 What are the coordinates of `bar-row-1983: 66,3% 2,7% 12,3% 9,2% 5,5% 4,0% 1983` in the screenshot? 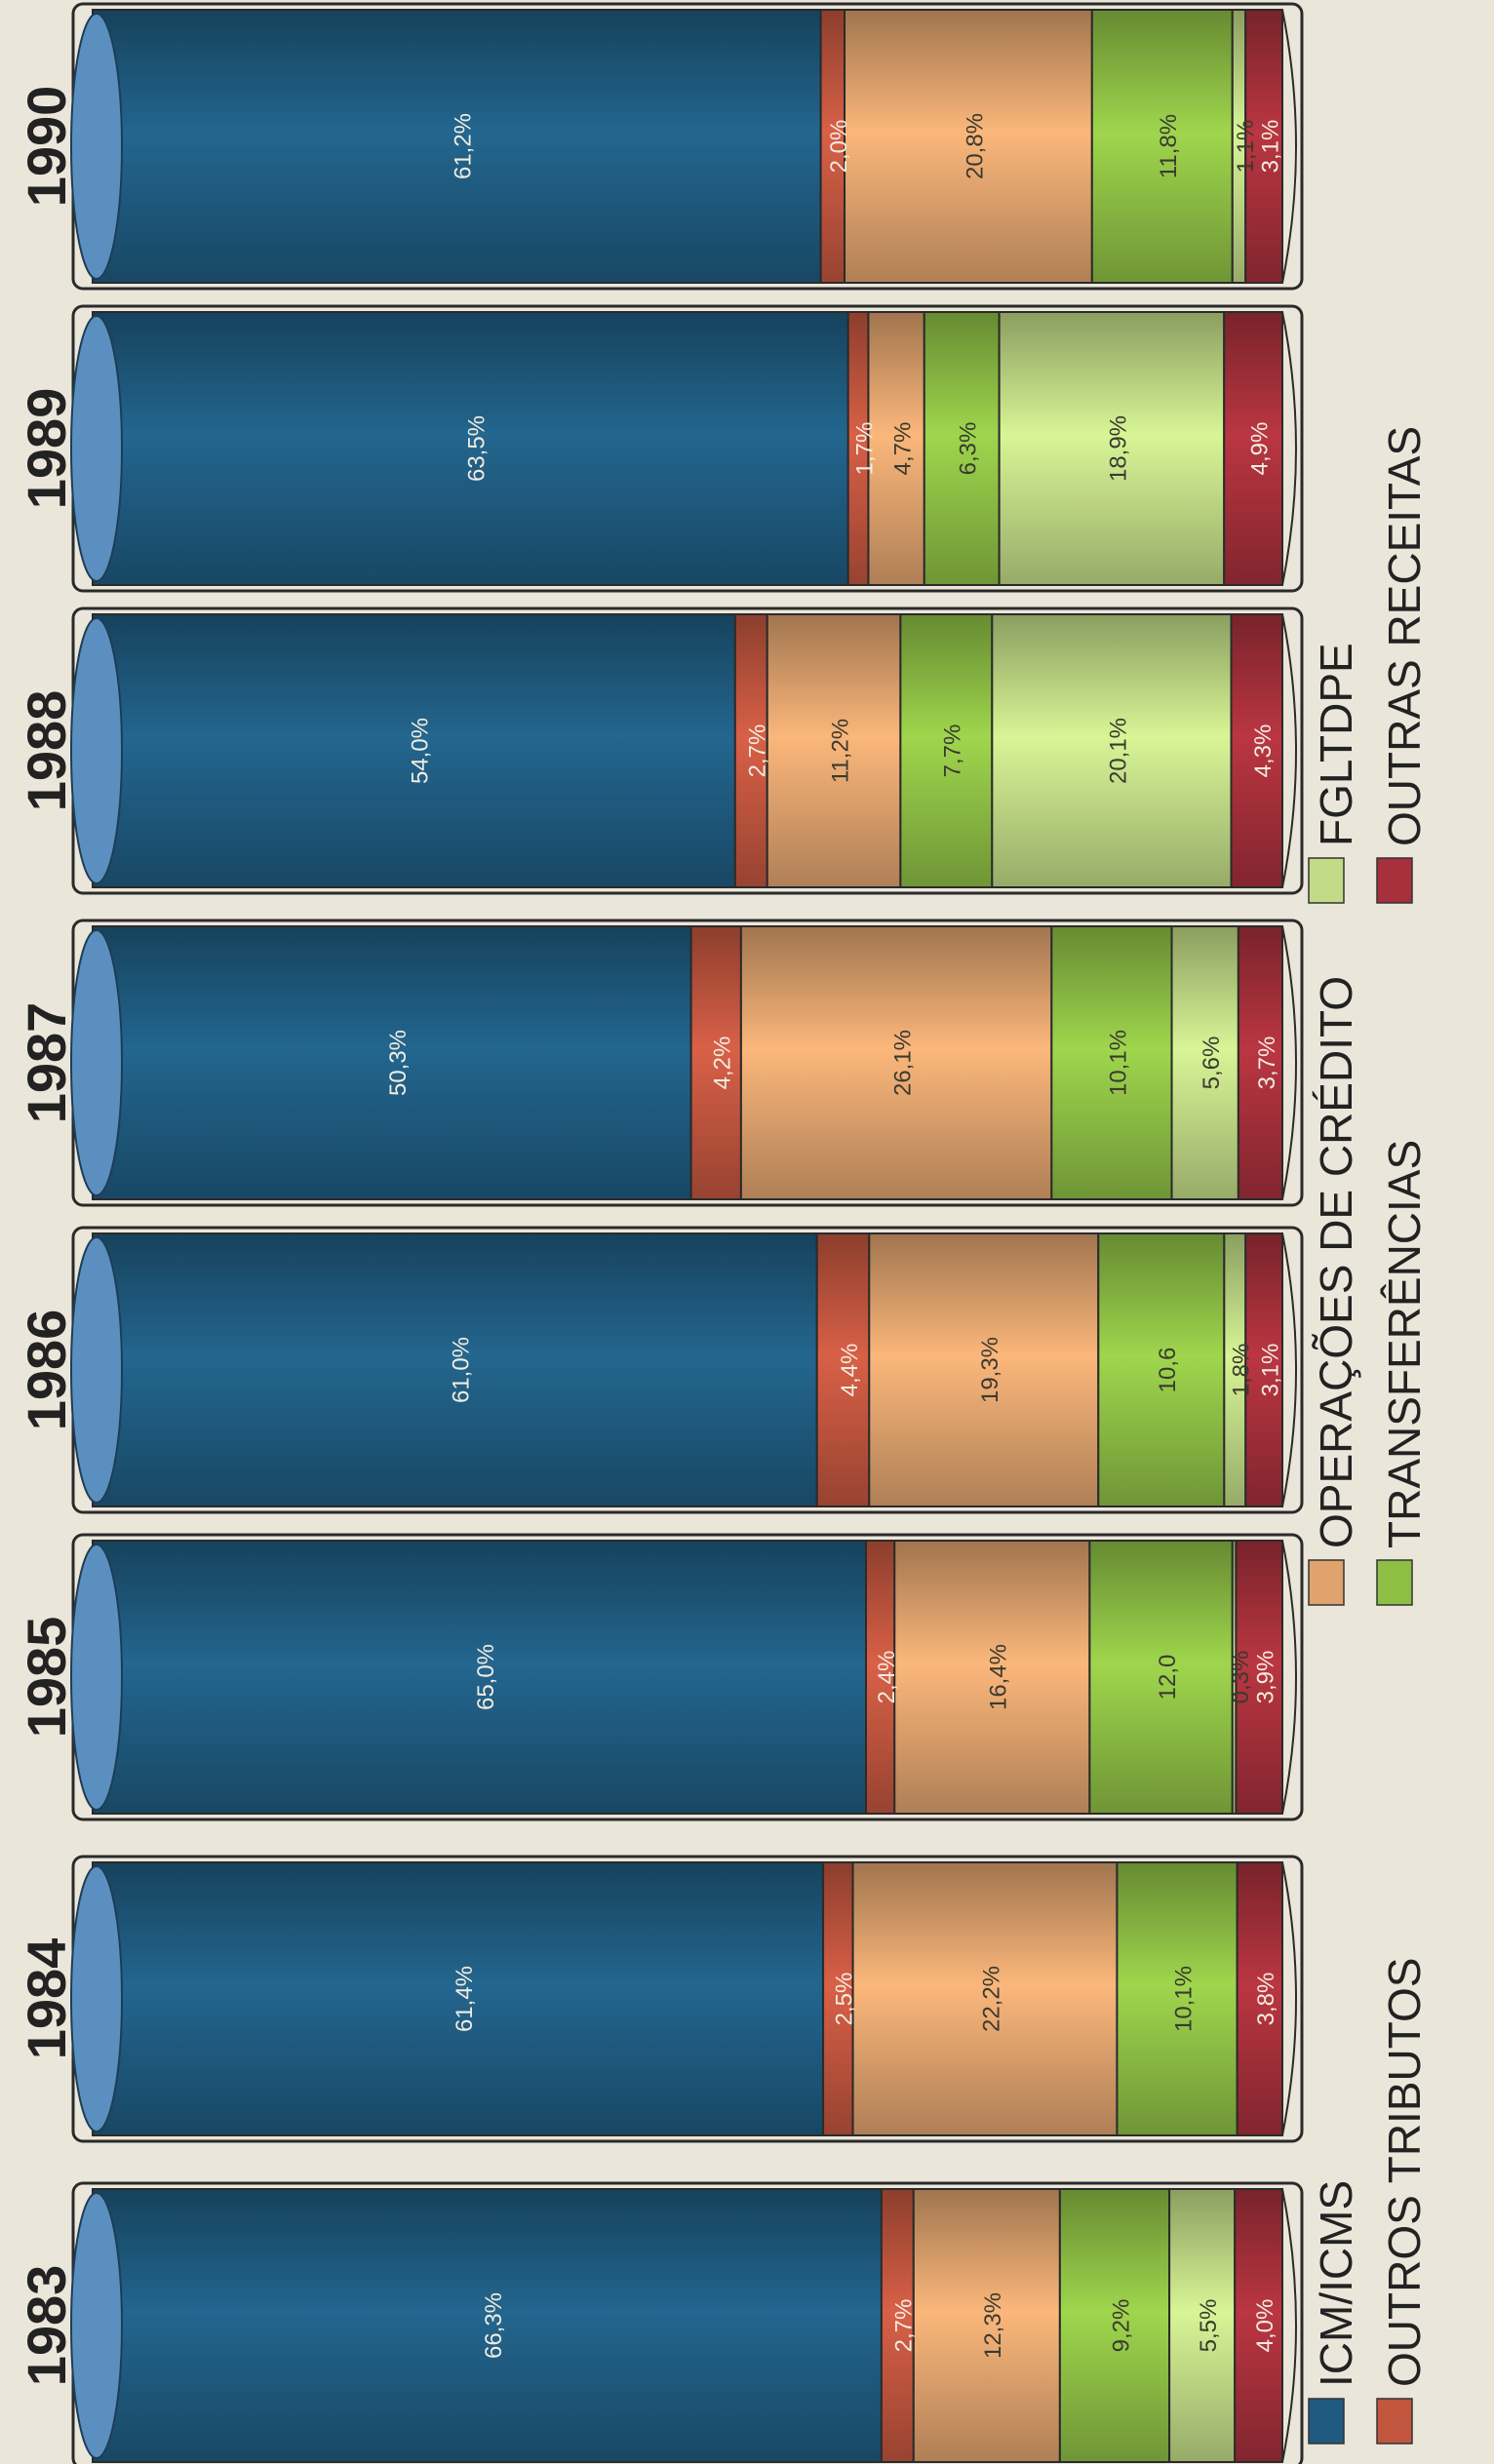 It's located at (660, 2323).